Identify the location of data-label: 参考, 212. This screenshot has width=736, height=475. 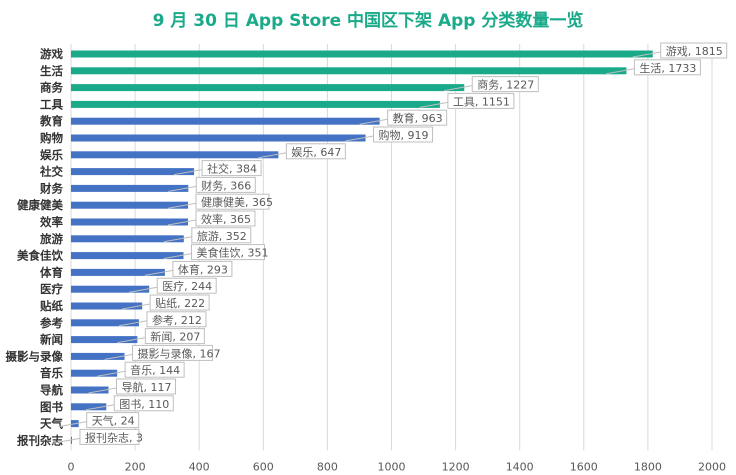
(177, 320).